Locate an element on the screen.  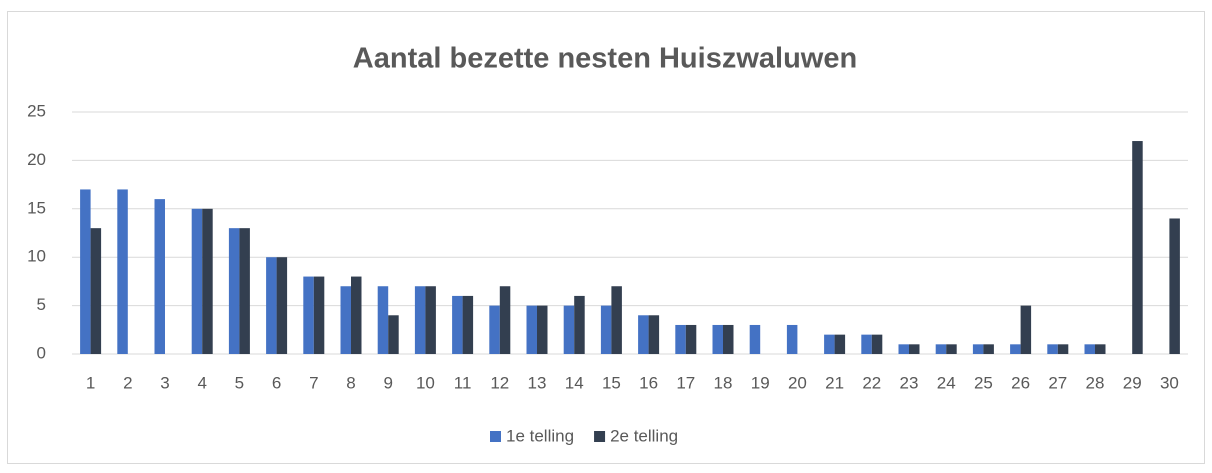
y-tick-label: 0 is located at coordinates (41, 352).